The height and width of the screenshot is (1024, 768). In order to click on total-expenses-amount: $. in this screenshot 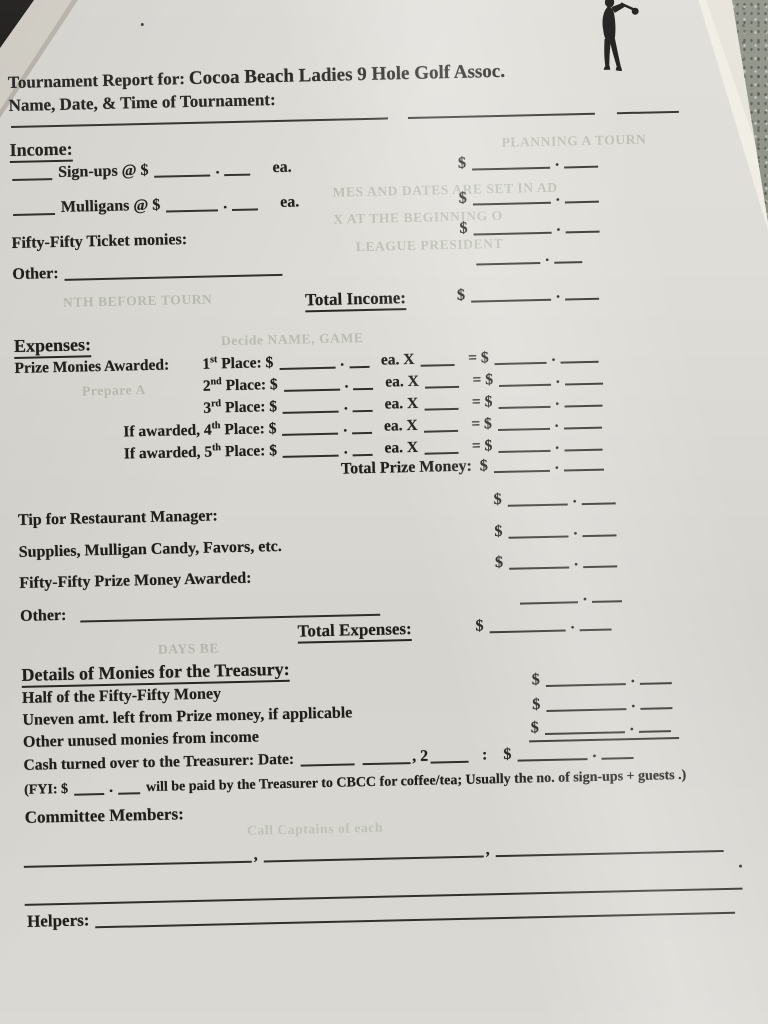, I will do `click(544, 624)`.